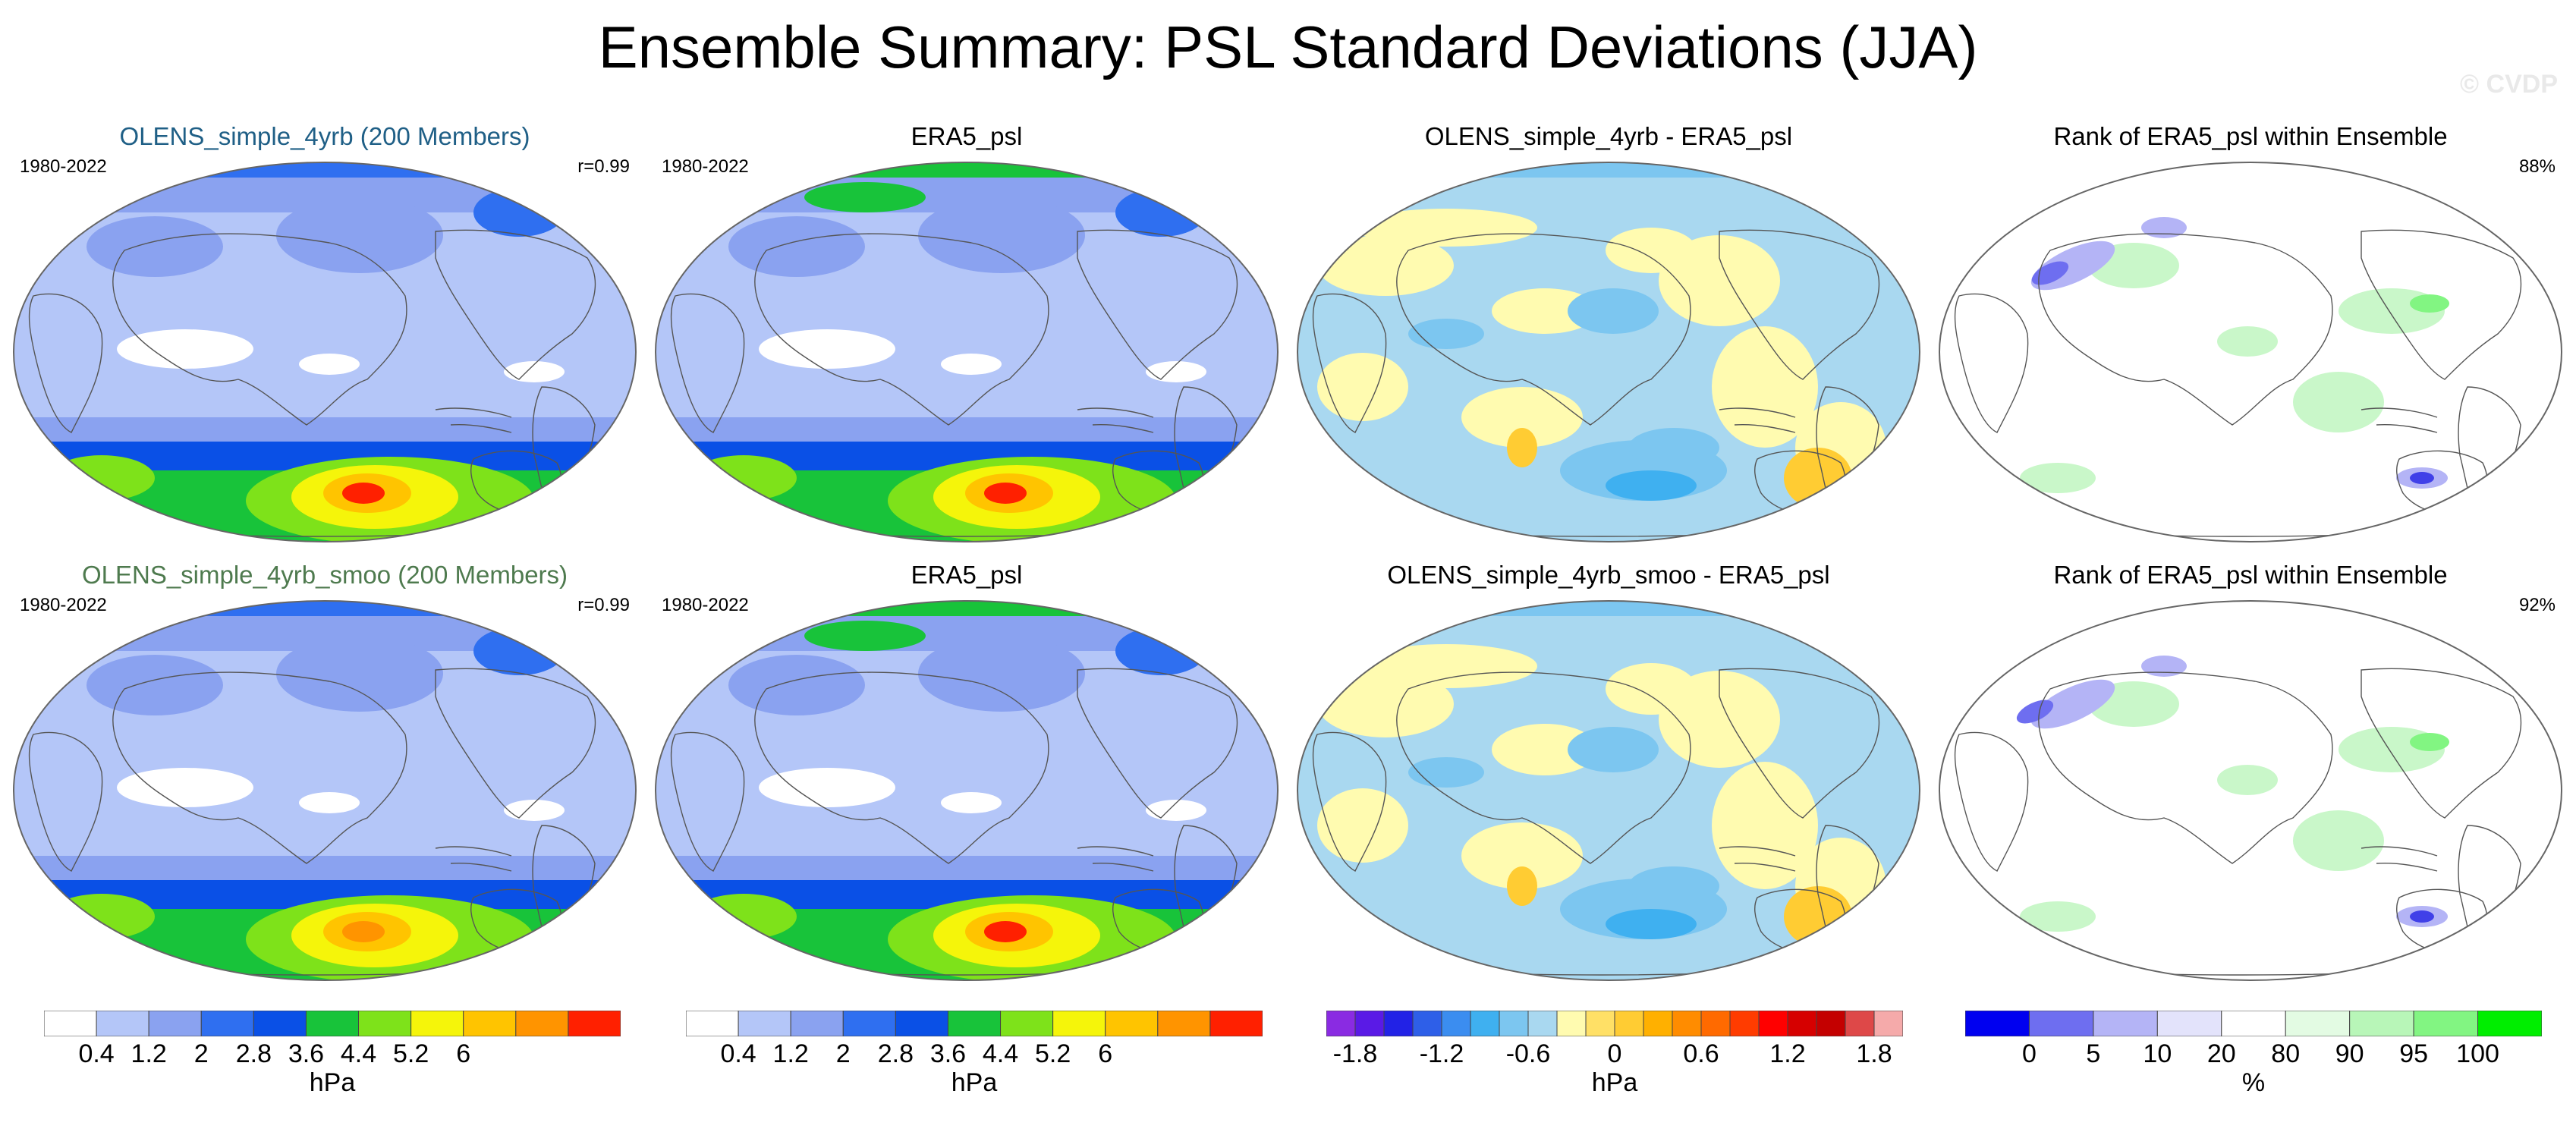  I want to click on colorbar-tick-label: 6, so click(1105, 1053).